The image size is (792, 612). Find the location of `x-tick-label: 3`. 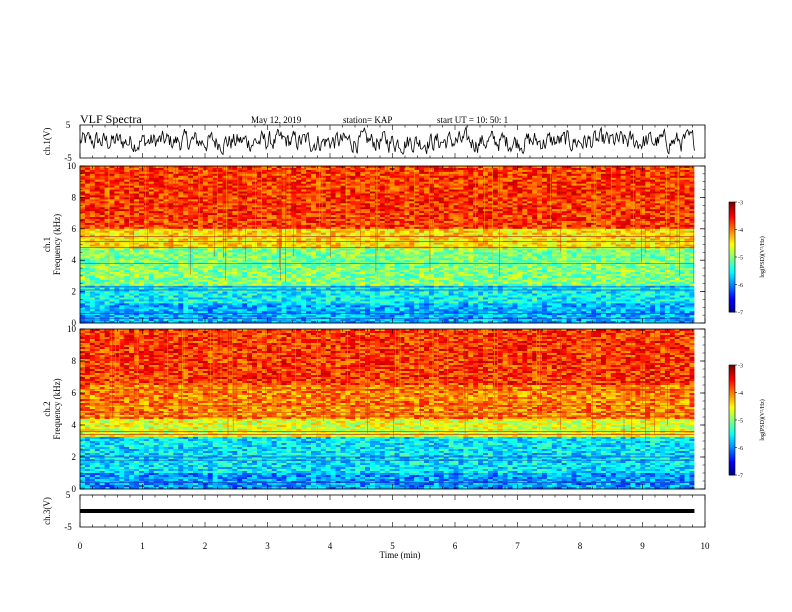

x-tick-label: 3 is located at coordinates (267, 546).